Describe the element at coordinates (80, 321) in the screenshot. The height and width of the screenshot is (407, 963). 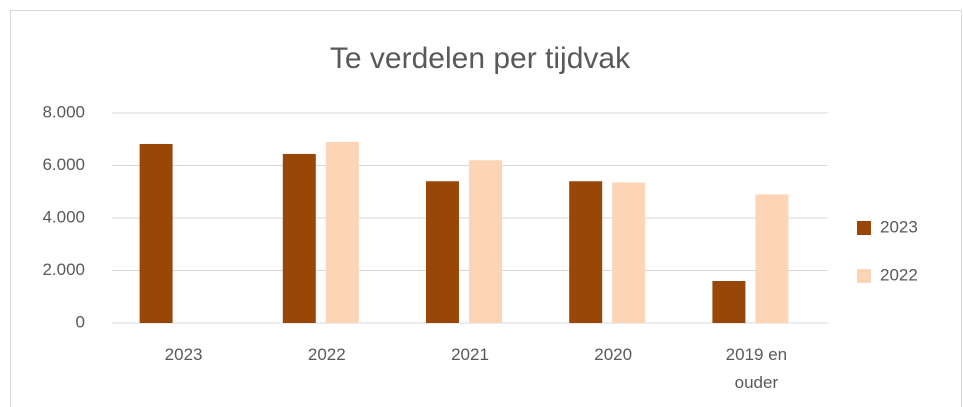
I see `y-tick-label: 0` at that location.